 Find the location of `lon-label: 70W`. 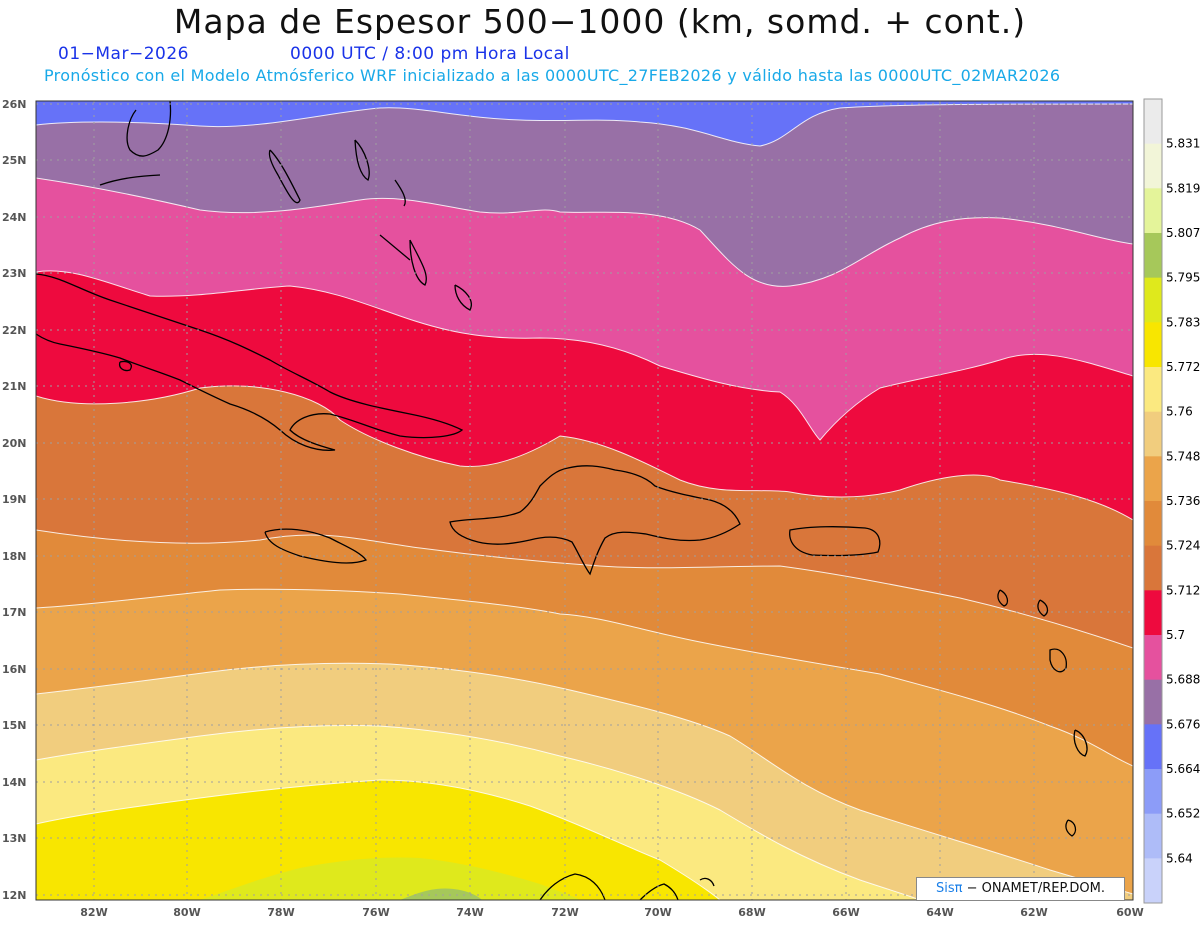

lon-label: 70W is located at coordinates (657, 912).